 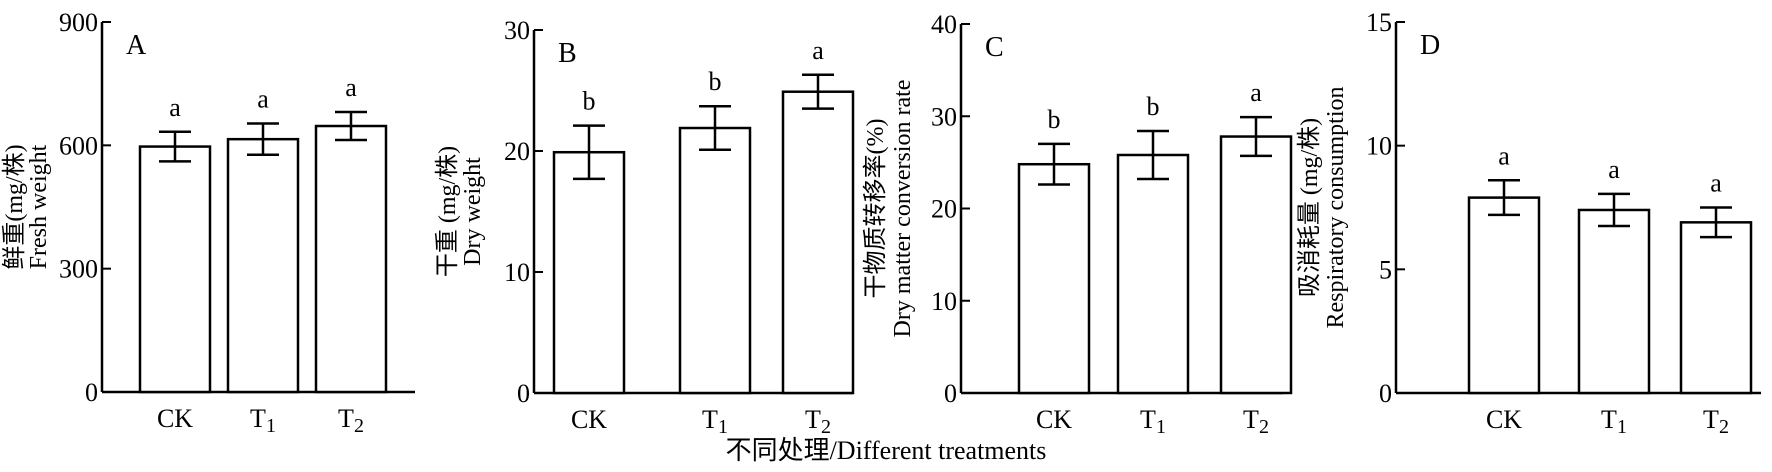 I want to click on y-axis-label-cn: 吸消耗量 (mg/株), so click(x=1309, y=207).